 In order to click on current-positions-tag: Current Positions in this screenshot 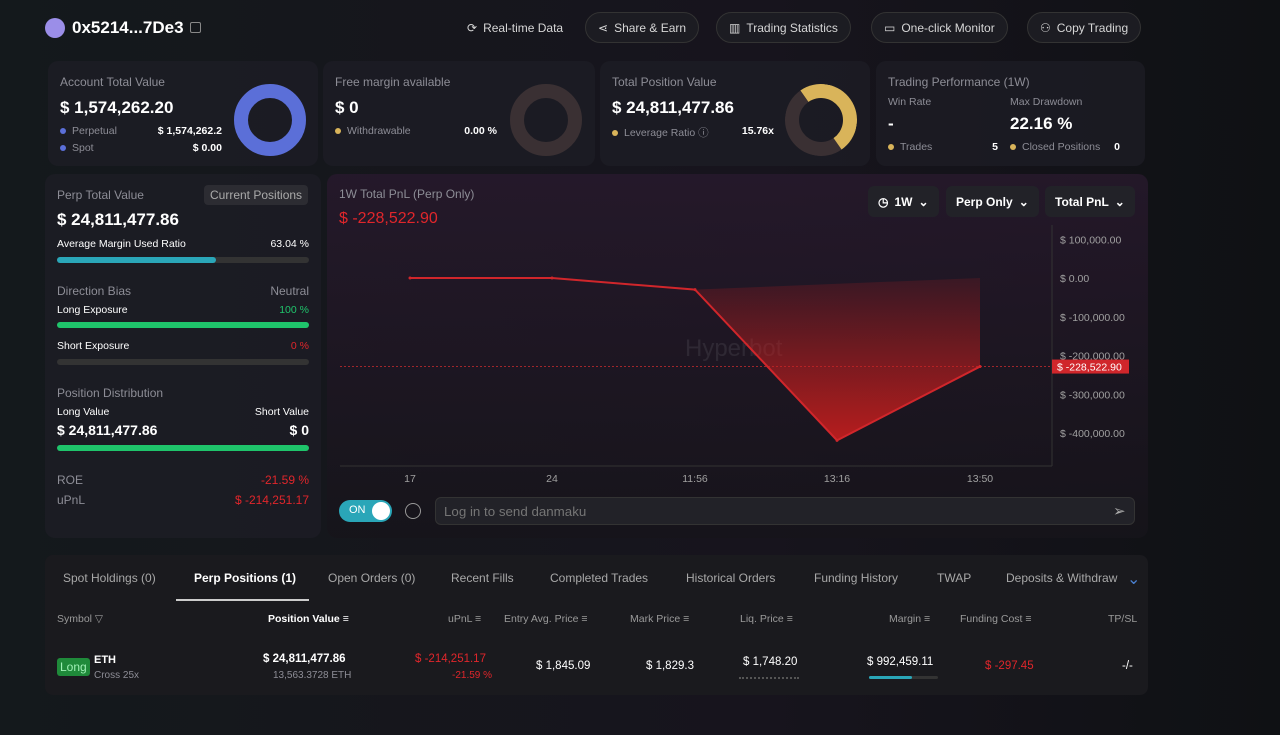, I will do `click(256, 195)`.